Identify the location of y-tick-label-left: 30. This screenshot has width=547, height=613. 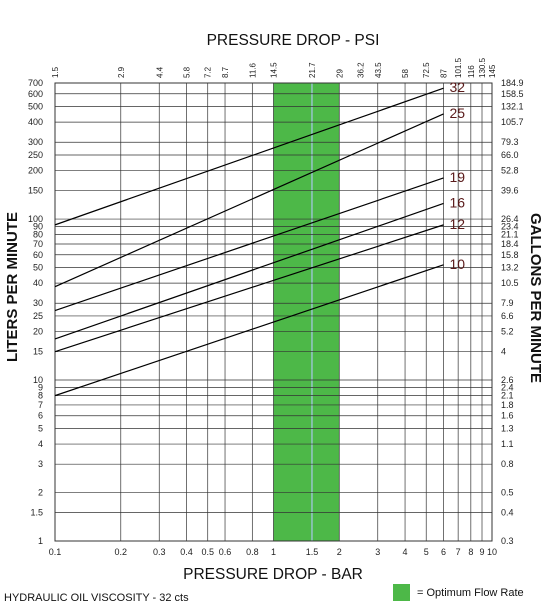
(38, 303).